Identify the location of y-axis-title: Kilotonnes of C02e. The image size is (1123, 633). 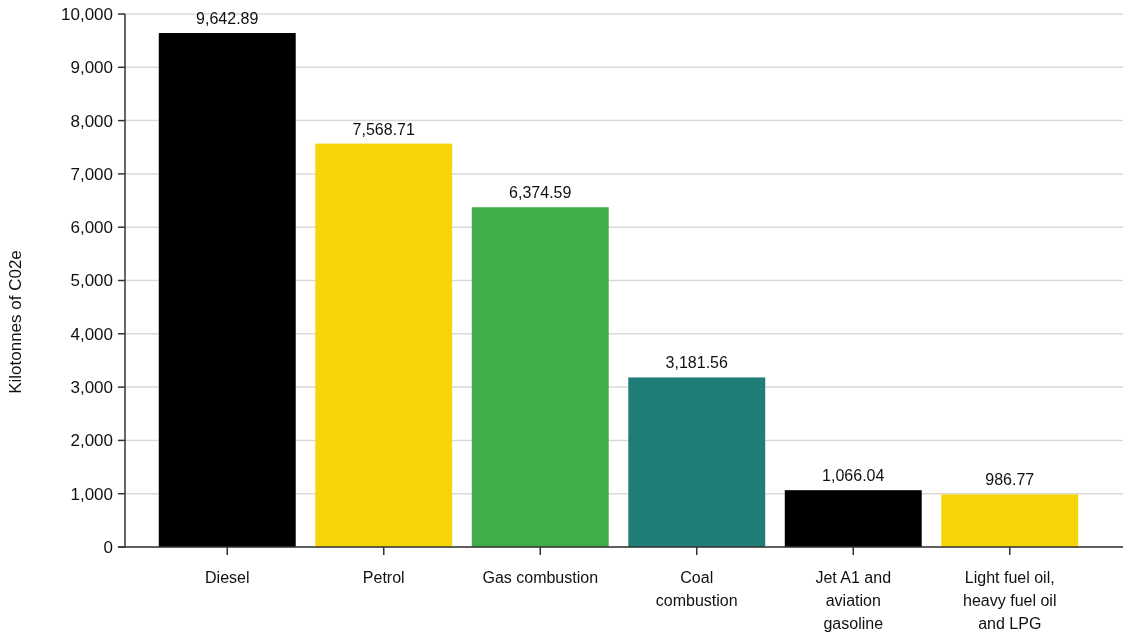
(15, 322).